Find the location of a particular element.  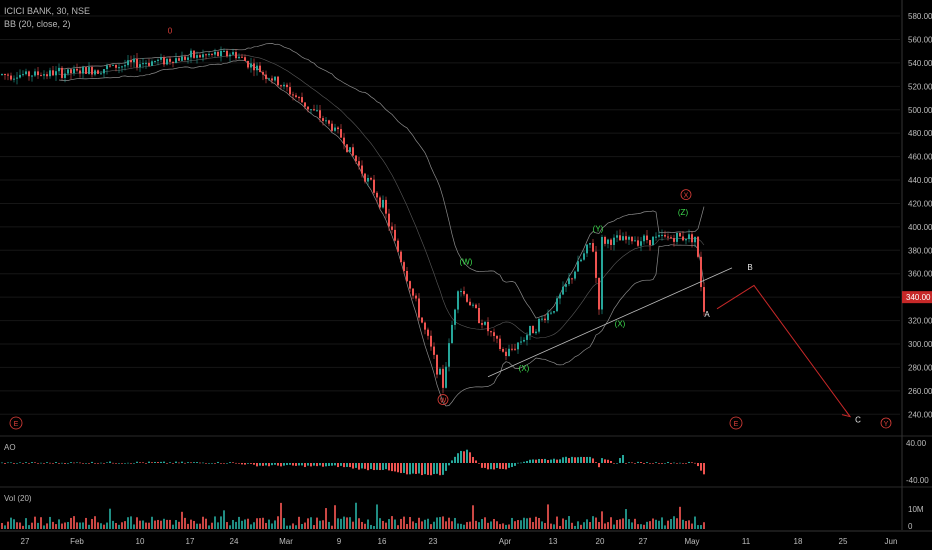

time-tick-label: 16 is located at coordinates (382, 541).